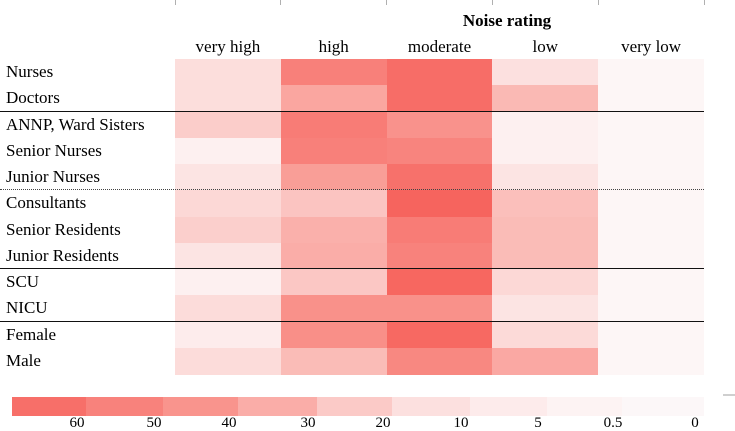  Describe the element at coordinates (695, 423) in the screenshot. I see `colorbar-tick-label: 0` at that location.